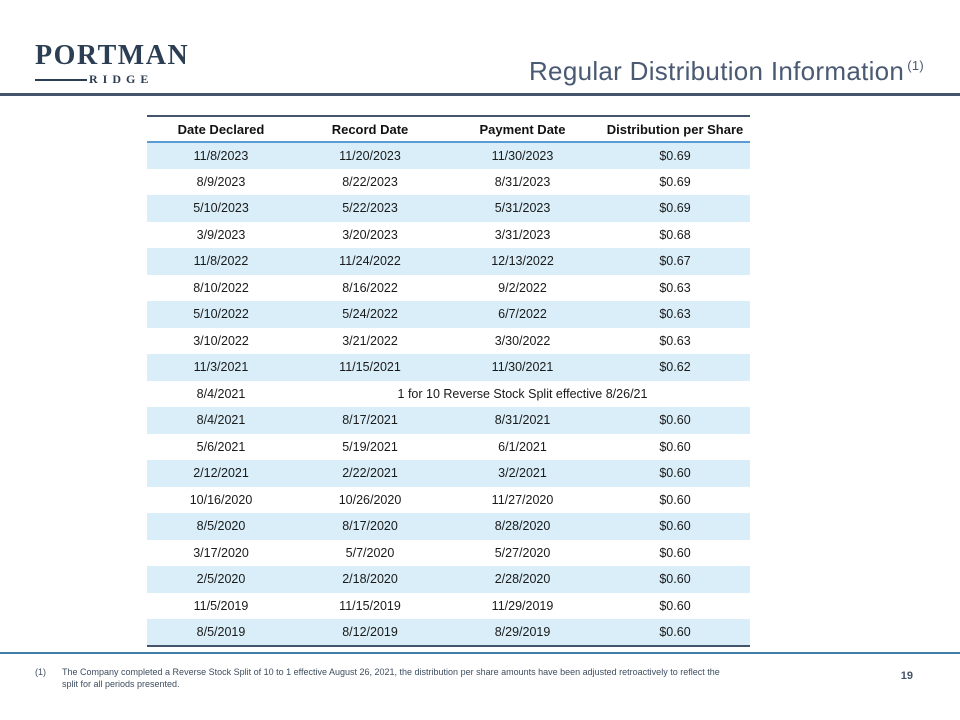 The image size is (960, 720). I want to click on table-row: 10/16/2020 10/26/2020 11/27/2020 $0.60, so click(448, 499).